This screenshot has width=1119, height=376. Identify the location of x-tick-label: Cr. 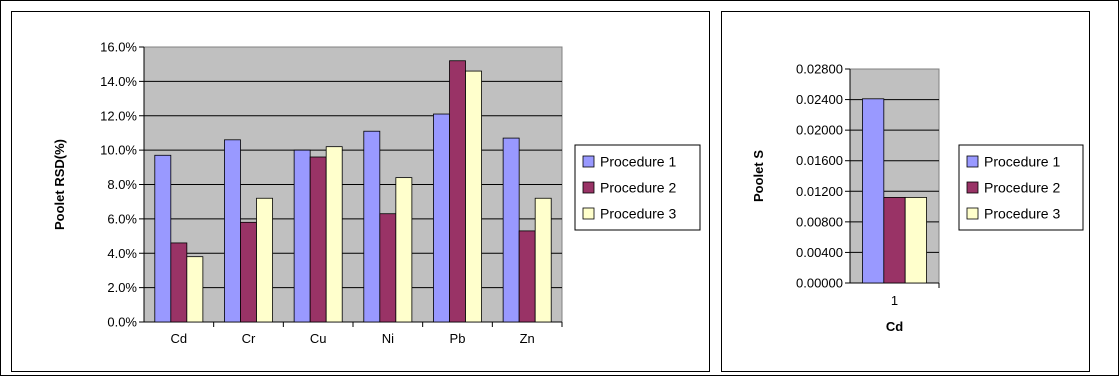
(249, 338).